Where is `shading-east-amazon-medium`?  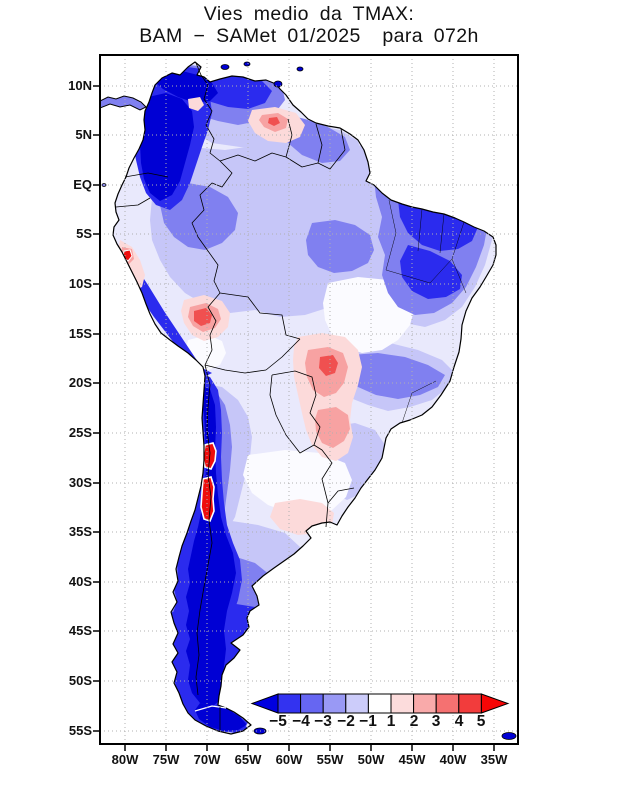 shading-east-amazon-medium is located at coordinates (340, 246).